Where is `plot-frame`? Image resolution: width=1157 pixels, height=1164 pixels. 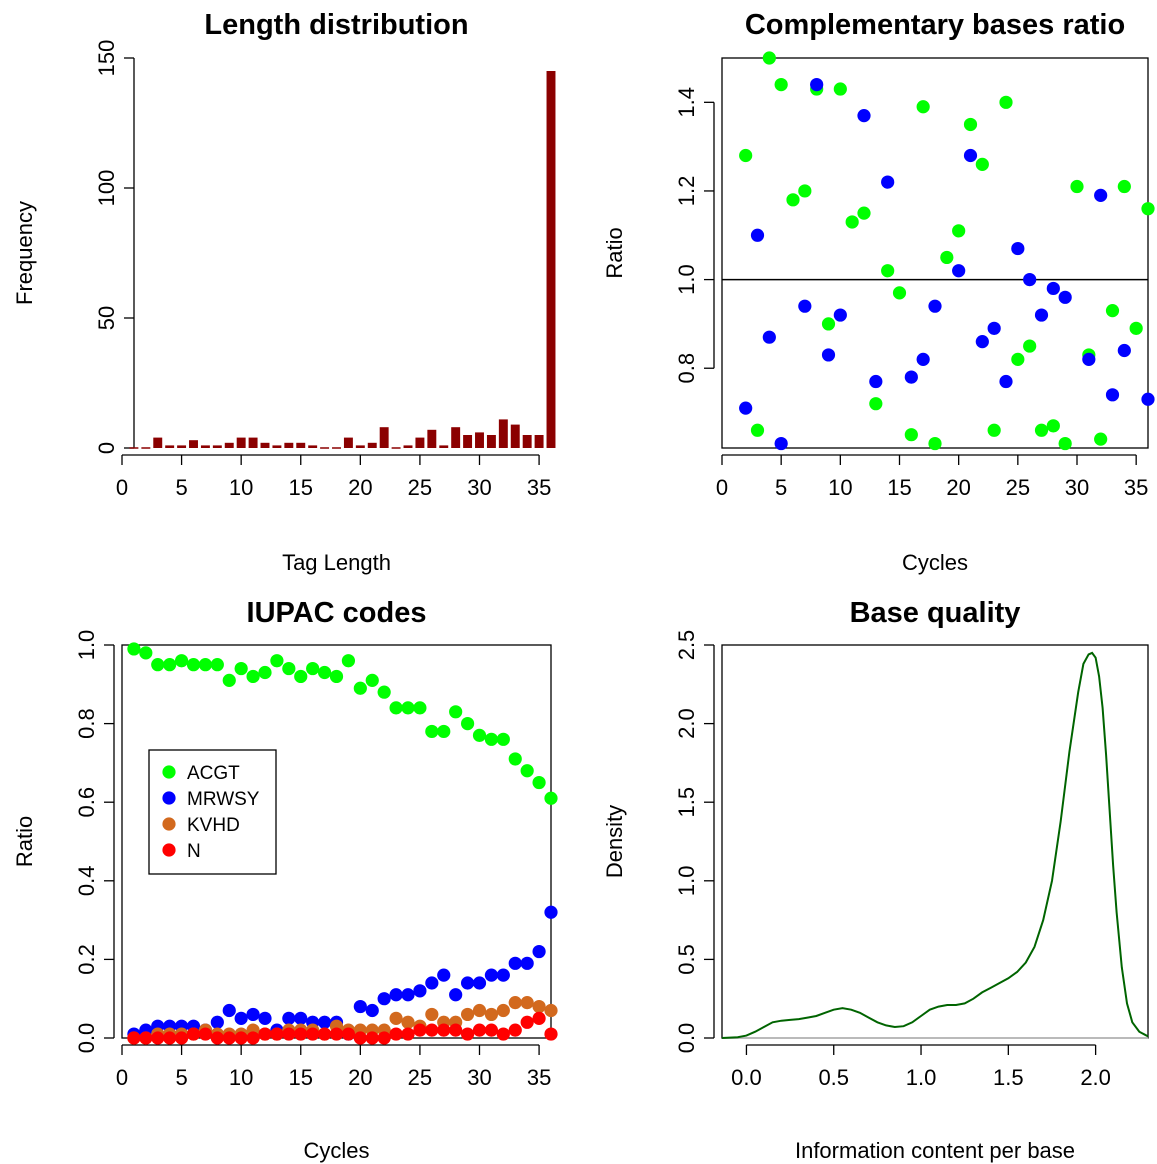
plot-frame is located at coordinates (935, 841).